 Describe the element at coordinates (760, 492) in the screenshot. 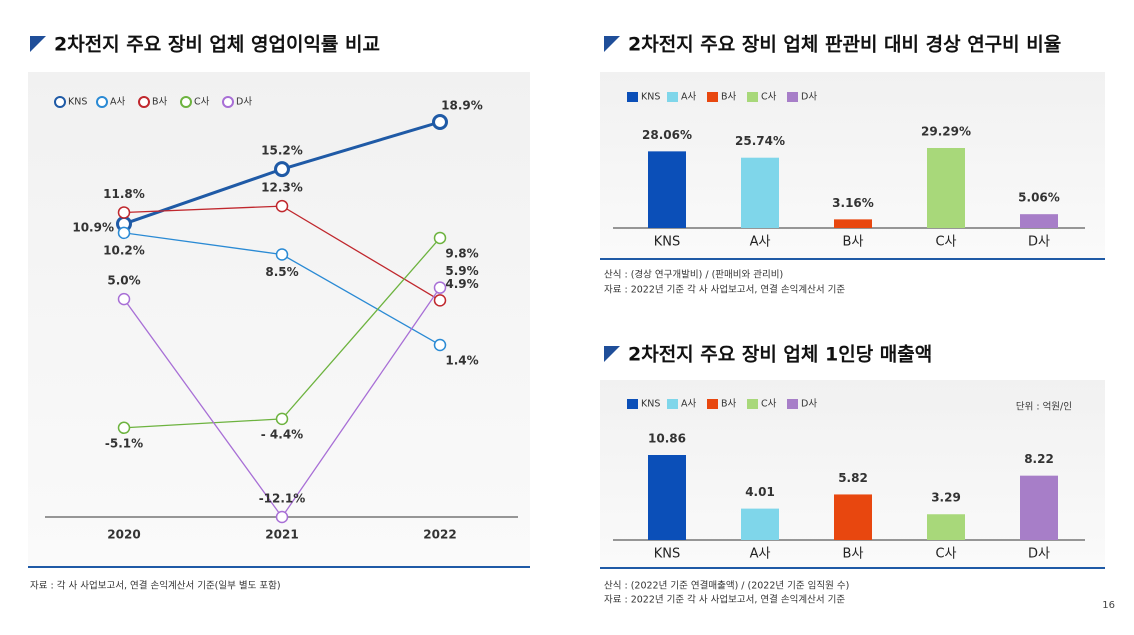

I see `value-label: 4.01` at that location.